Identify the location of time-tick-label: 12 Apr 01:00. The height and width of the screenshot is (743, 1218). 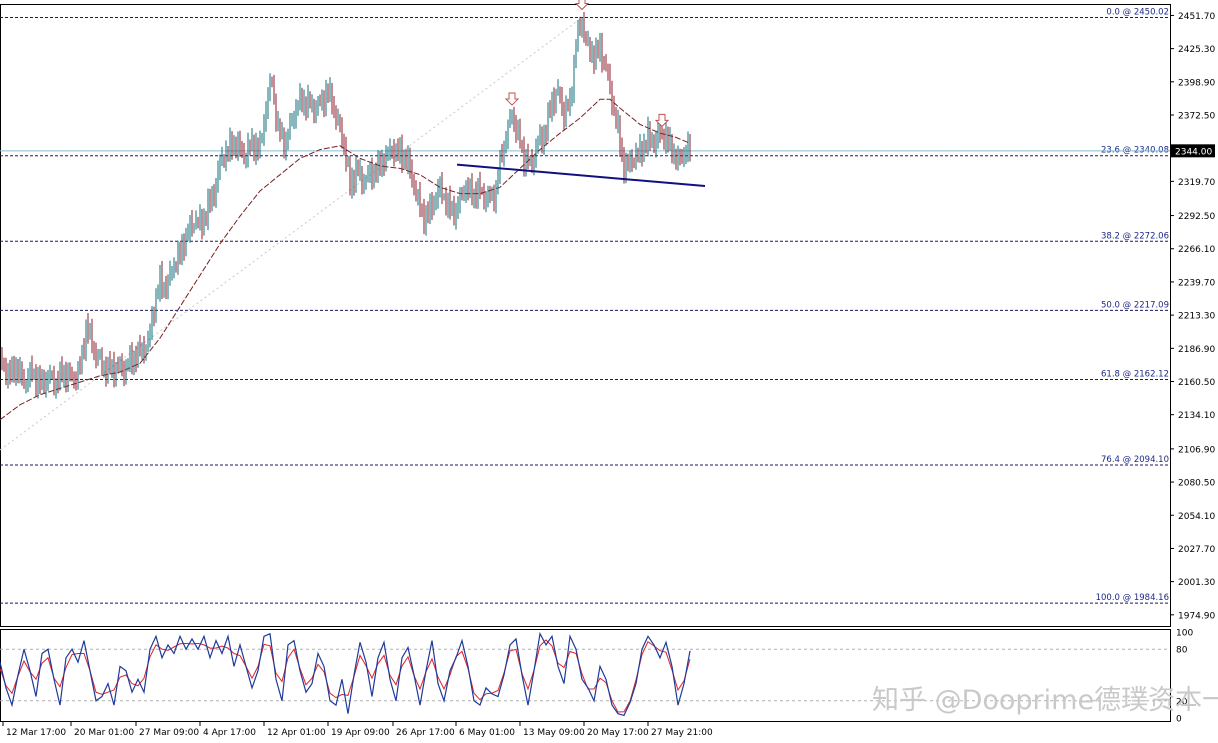
(296, 733).